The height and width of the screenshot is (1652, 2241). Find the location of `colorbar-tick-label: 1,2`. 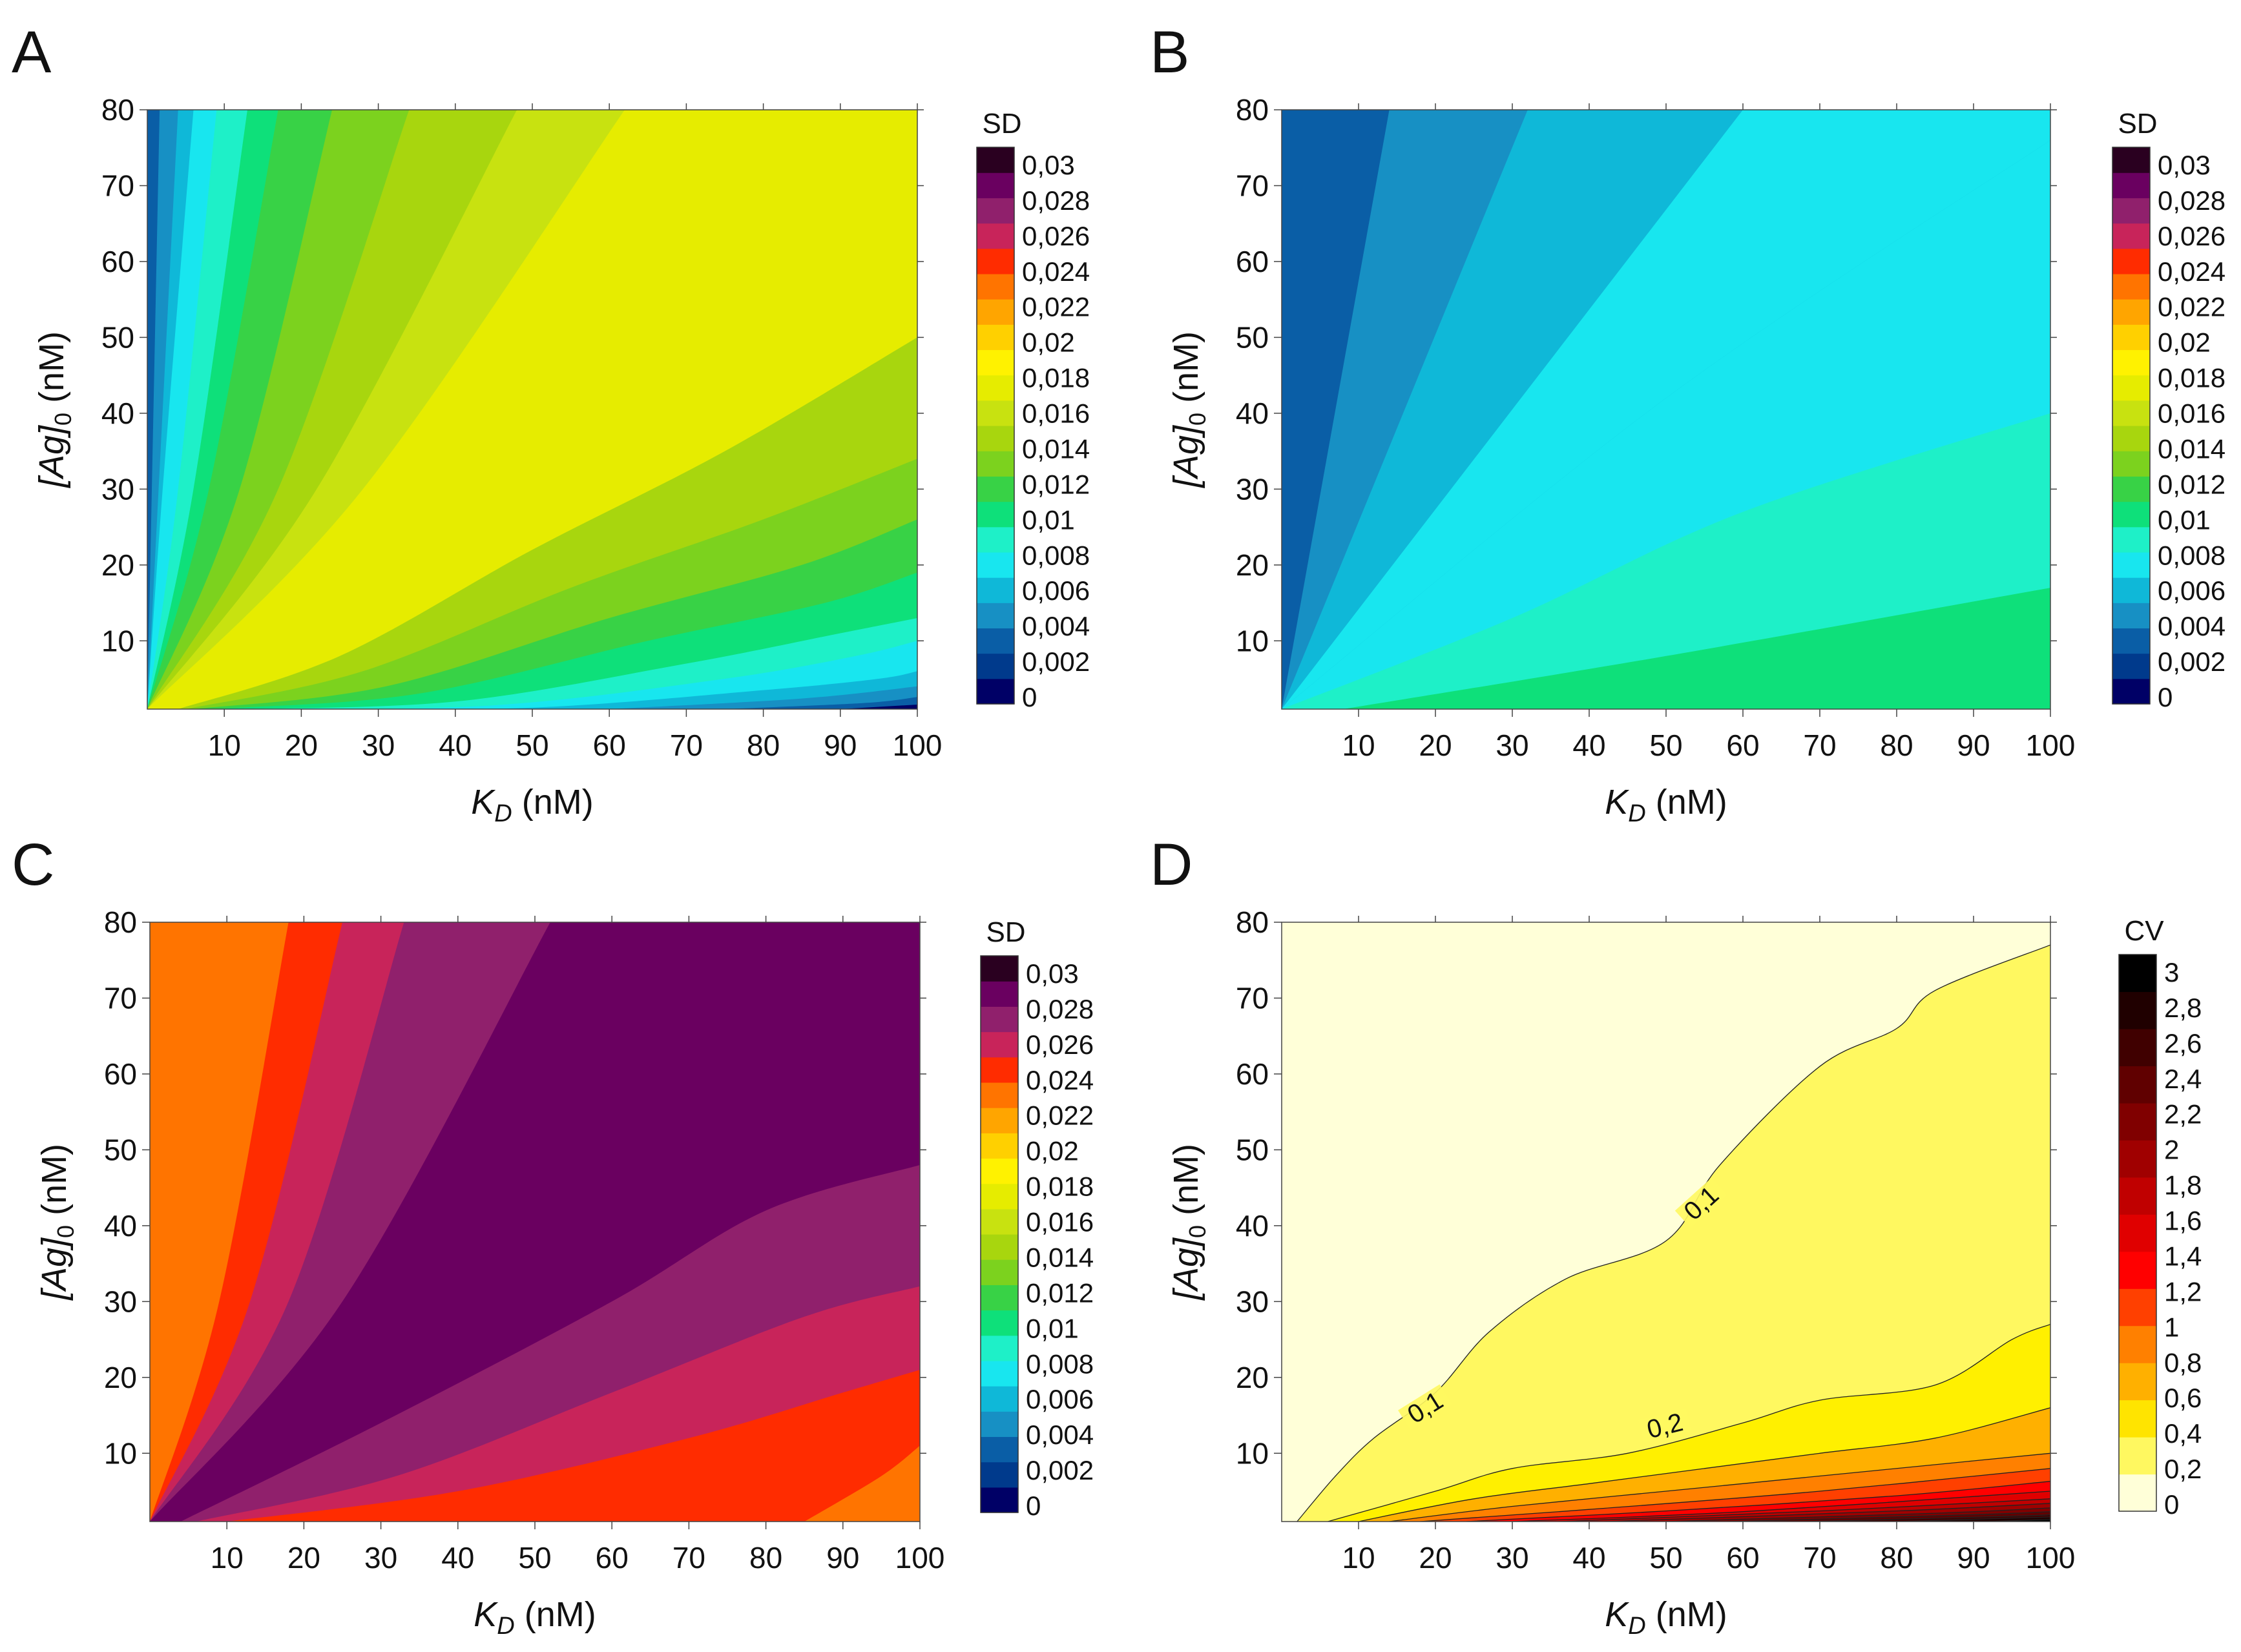

colorbar-tick-label: 1,2 is located at coordinates (2183, 1291).